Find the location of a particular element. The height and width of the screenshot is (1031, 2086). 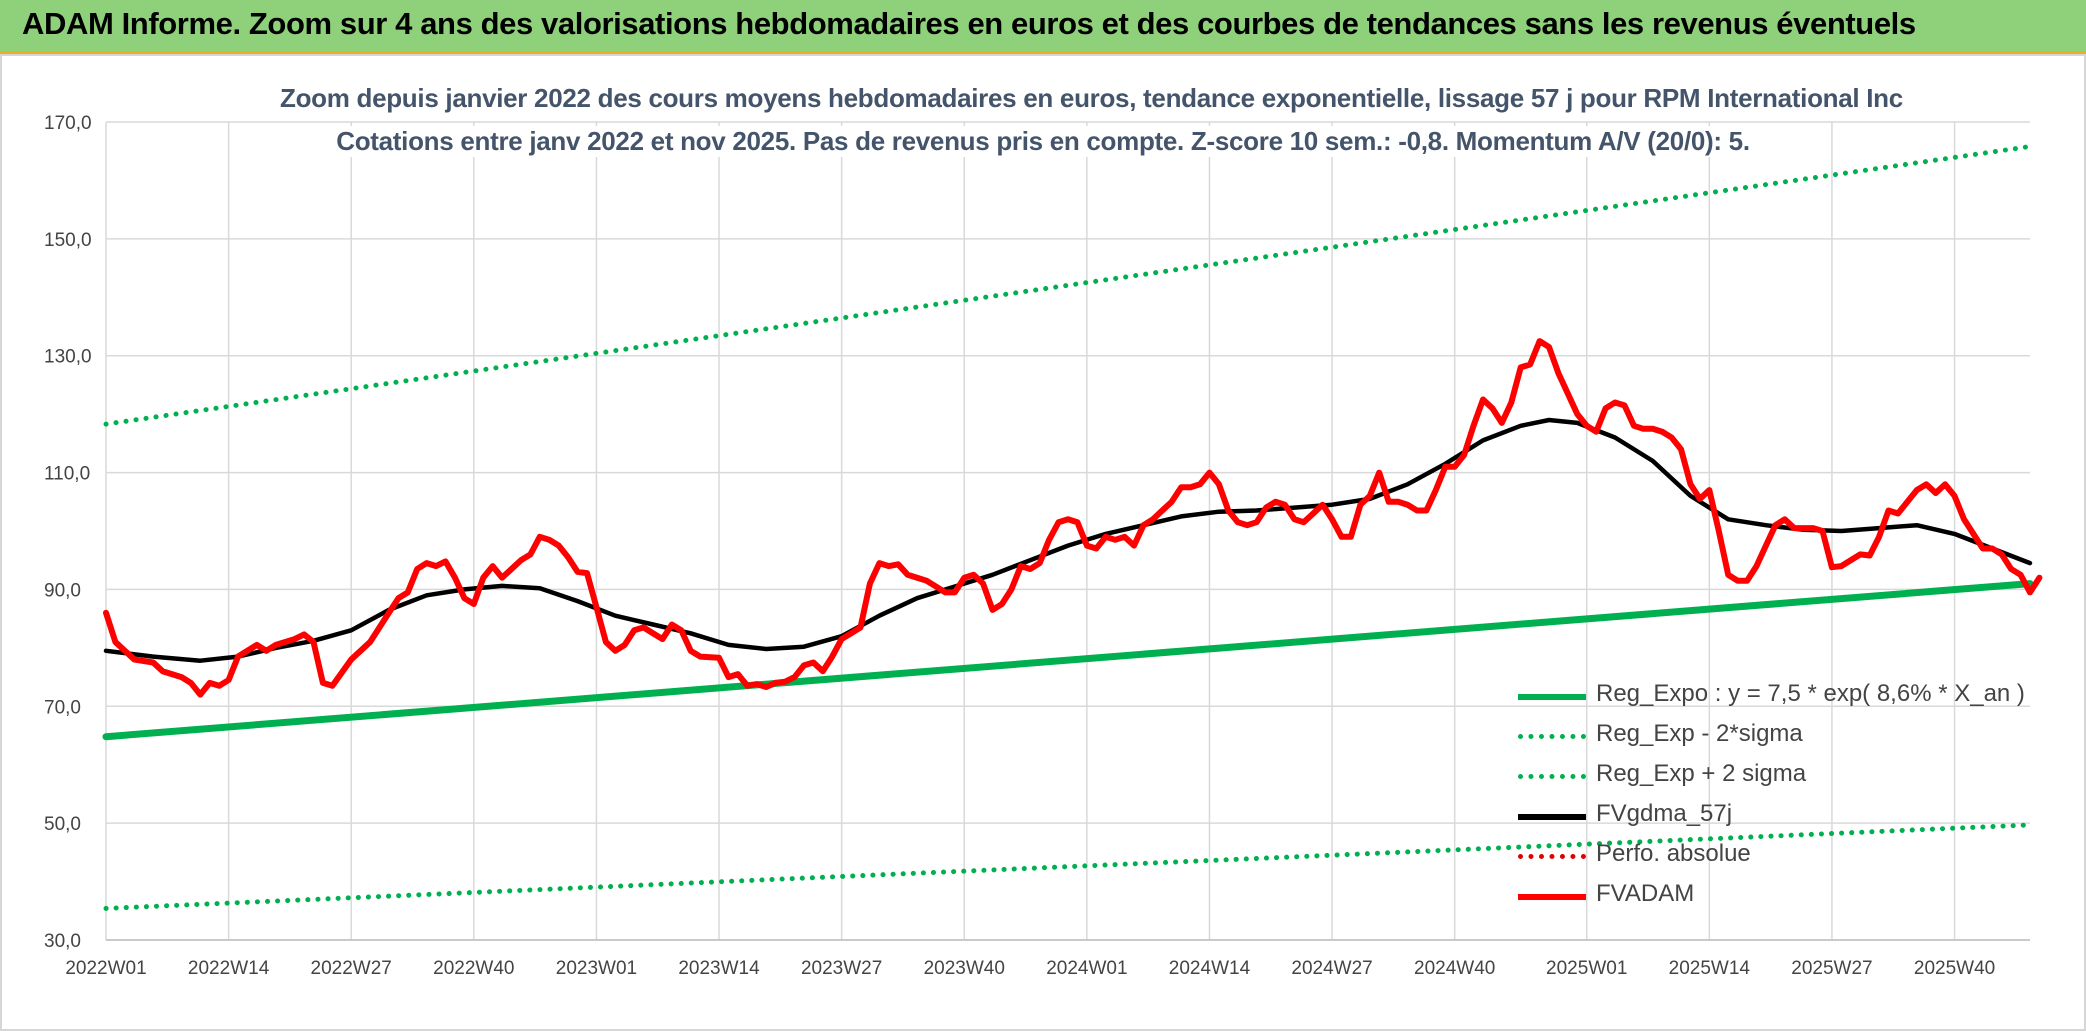

x-tick-label: 2024W01 is located at coordinates (1086, 968).